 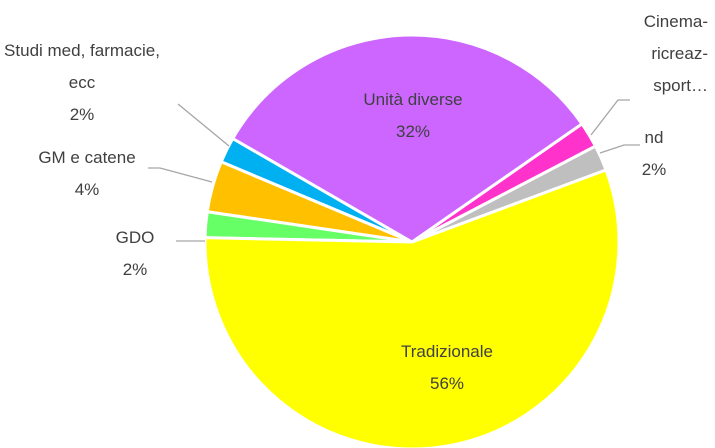 What do you see at coordinates (447, 383) in the screenshot?
I see `value-label: 56%` at bounding box center [447, 383].